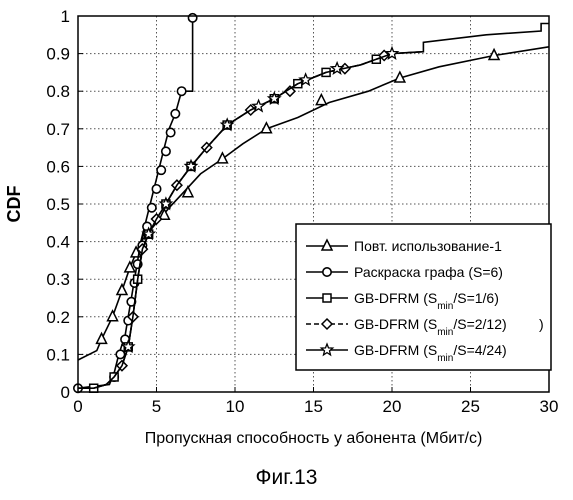 This screenshot has width=573, height=500. What do you see at coordinates (392, 406) in the screenshot?
I see `x-tick-label: 20` at bounding box center [392, 406].